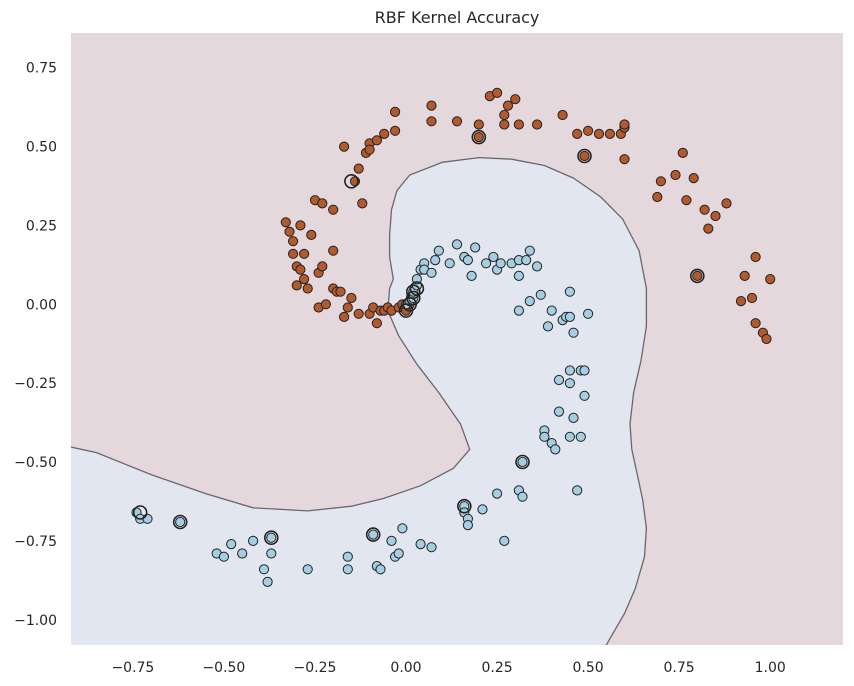 The height and width of the screenshot is (686, 854). What do you see at coordinates (132, 668) in the screenshot?
I see `x-tick-label: −0.75` at bounding box center [132, 668].